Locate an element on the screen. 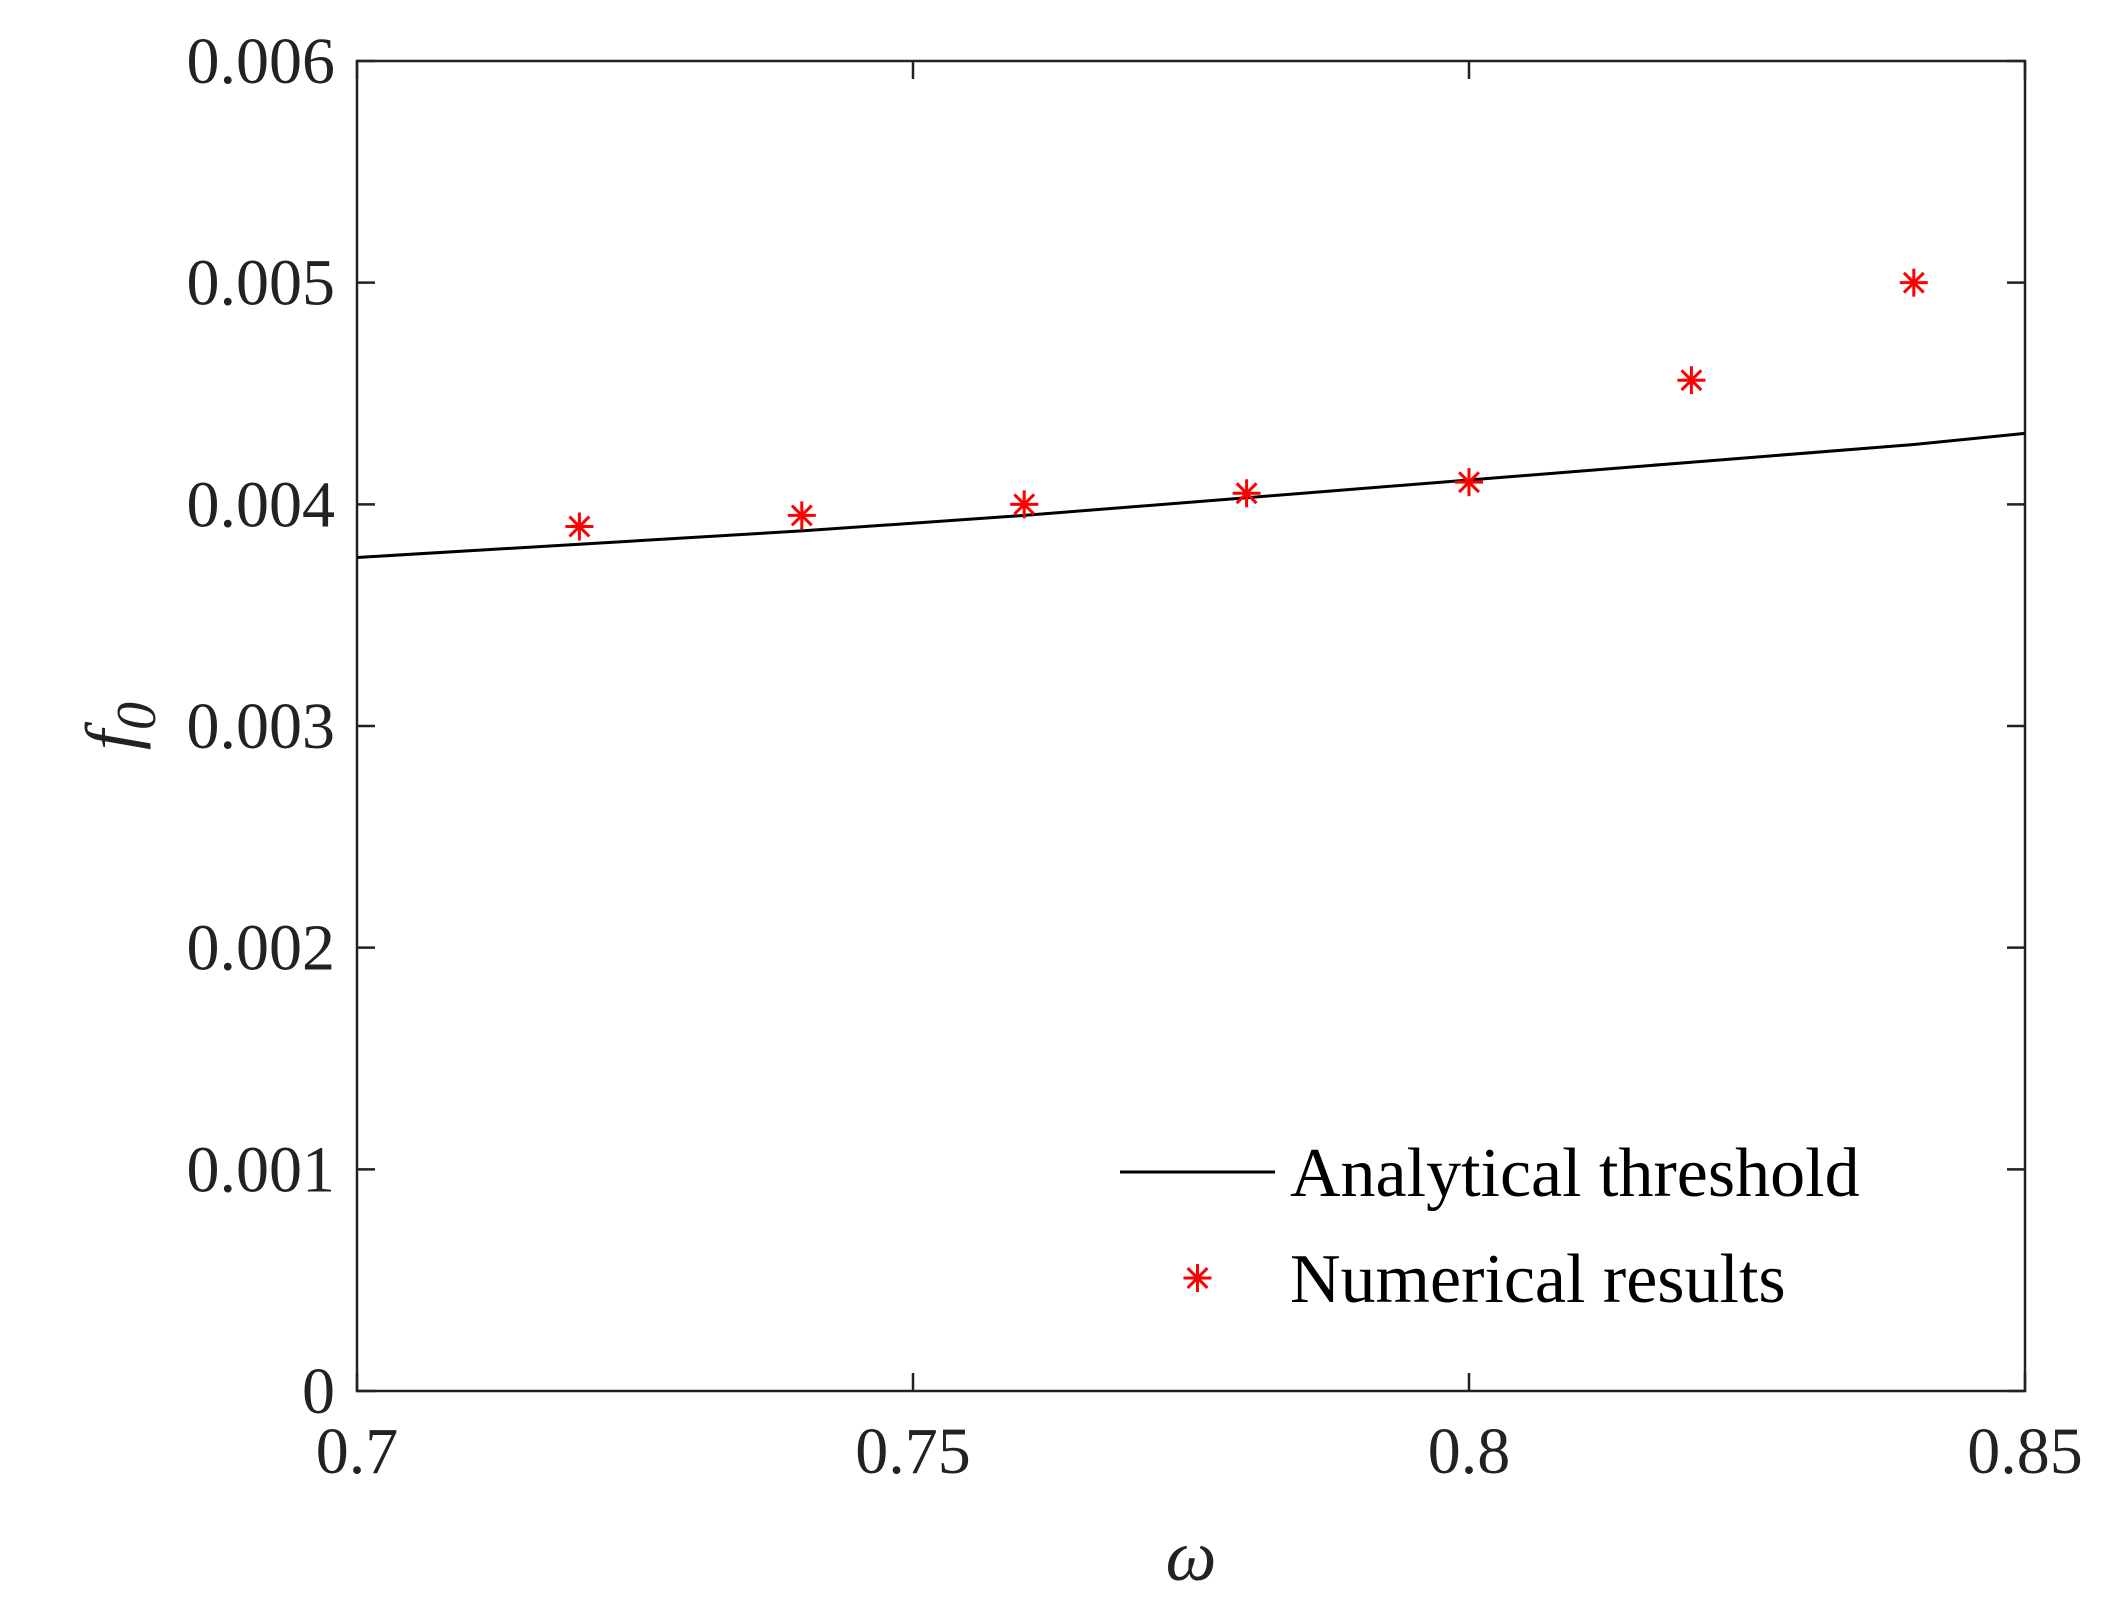 The image size is (2112, 1602). x-axis-label: ω is located at coordinates (1191, 1556).